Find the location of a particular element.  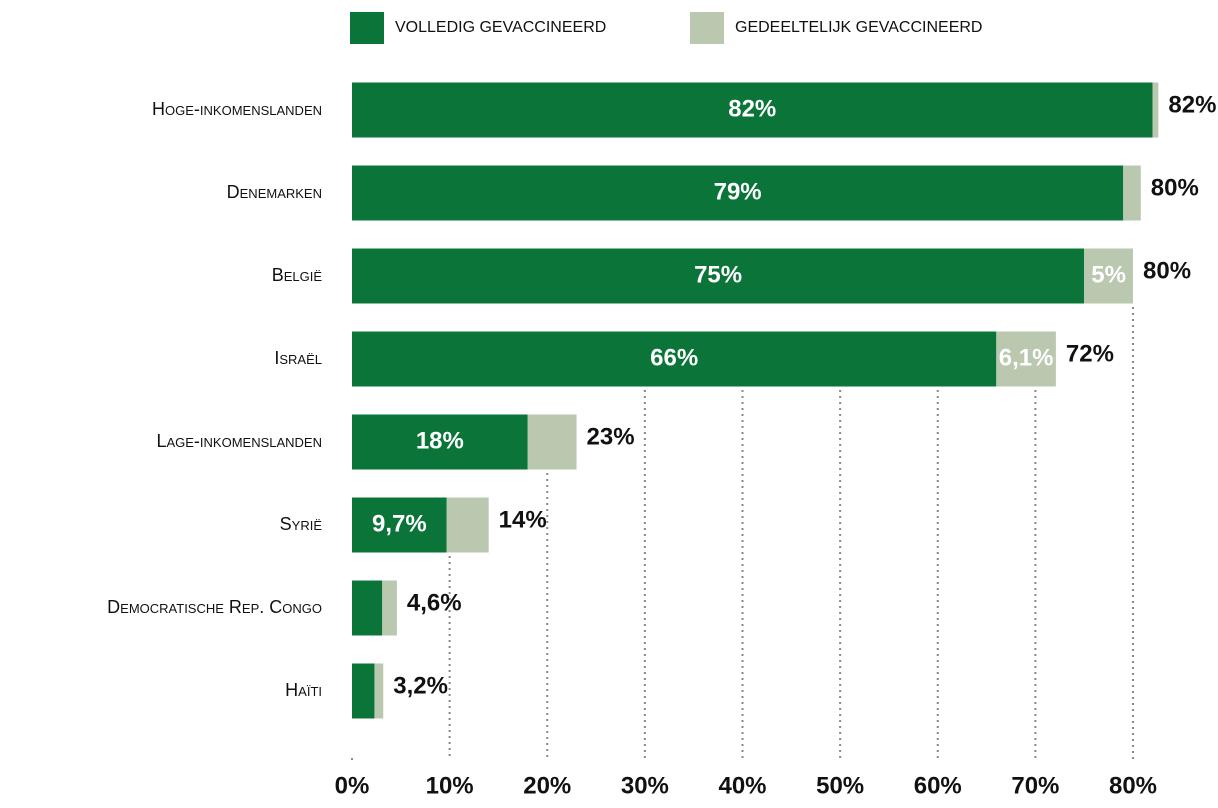

category-label: Israël is located at coordinates (298, 358).